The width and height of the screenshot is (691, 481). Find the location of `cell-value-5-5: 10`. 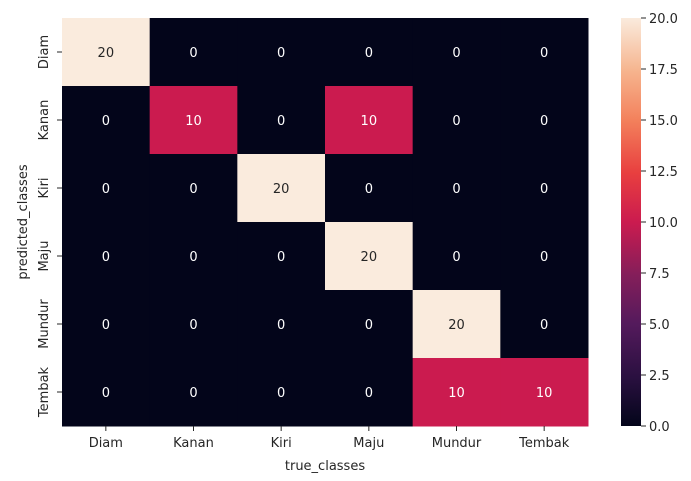

cell-value-5-5: 10 is located at coordinates (544, 393).